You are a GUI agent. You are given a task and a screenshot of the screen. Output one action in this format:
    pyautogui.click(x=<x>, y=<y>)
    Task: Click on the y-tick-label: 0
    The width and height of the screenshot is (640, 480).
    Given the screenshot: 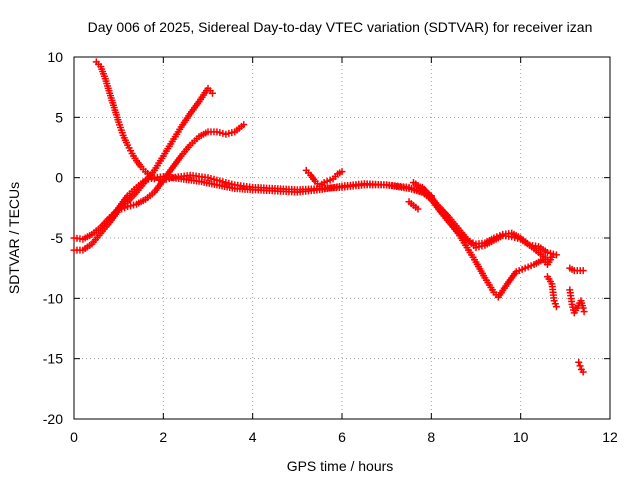 What is the action you would take?
    pyautogui.click(x=59, y=178)
    